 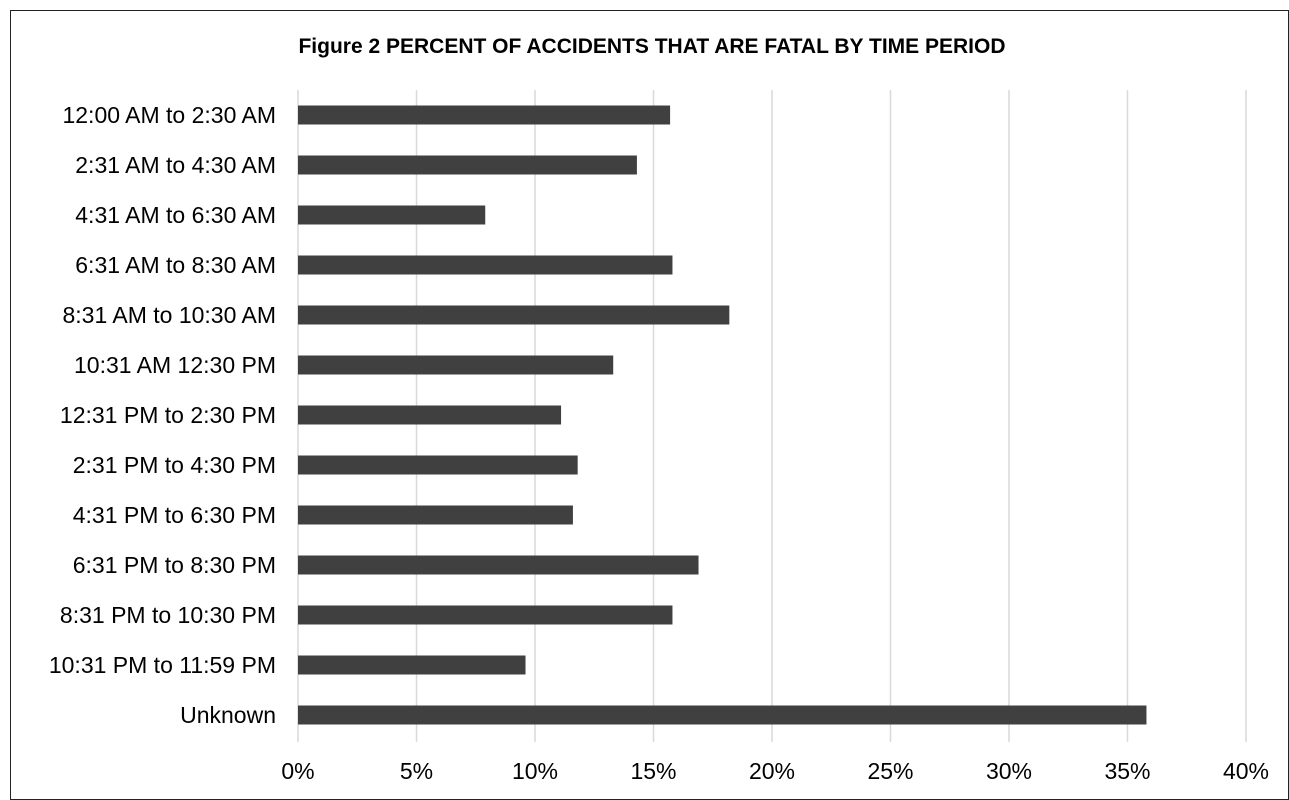 I want to click on x-tick-label: 30%, so click(x=1009, y=771).